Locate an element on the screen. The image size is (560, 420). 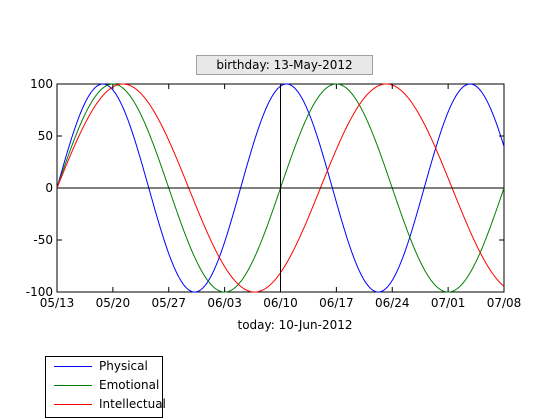
x-tick-label: 05/27 is located at coordinates (168, 303).